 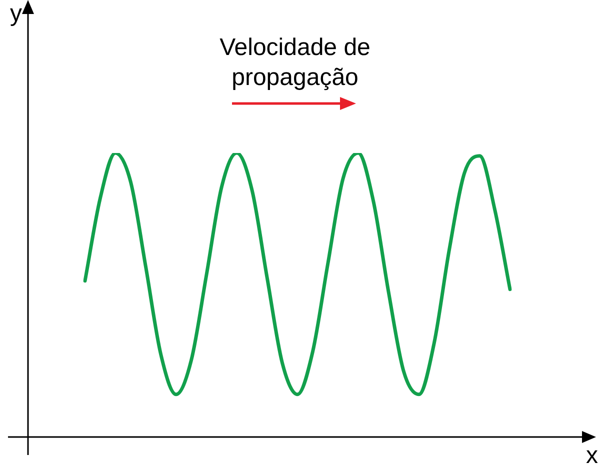 I want to click on x-axis-title: x, so click(x=592, y=454).